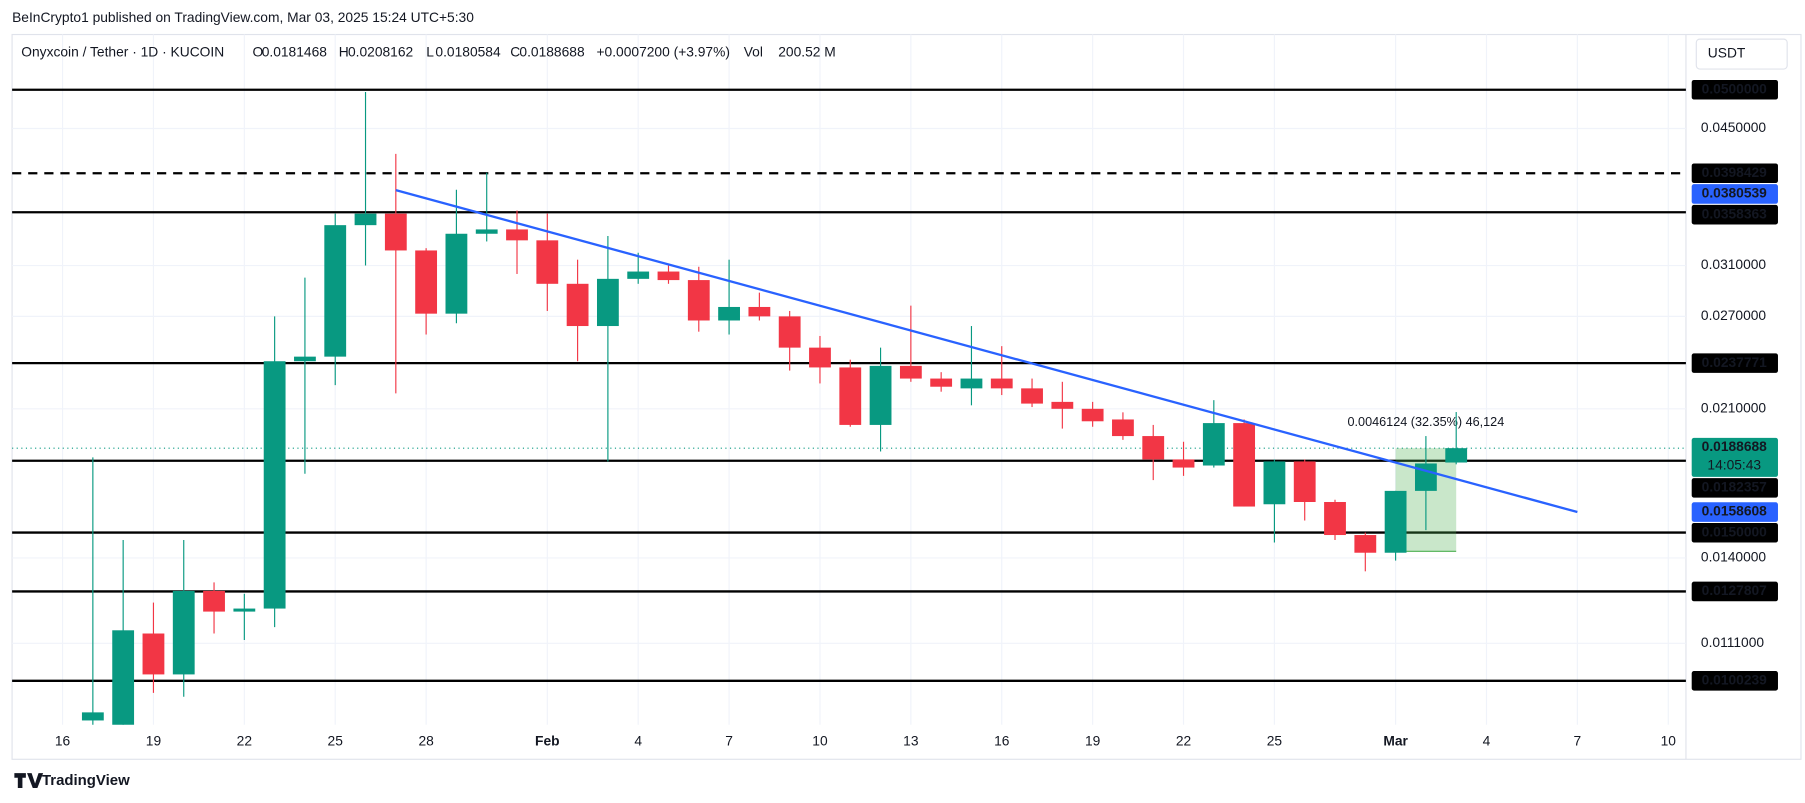 The image size is (1805, 803). I want to click on price-badge-label: 0.0127807, so click(1735, 590).